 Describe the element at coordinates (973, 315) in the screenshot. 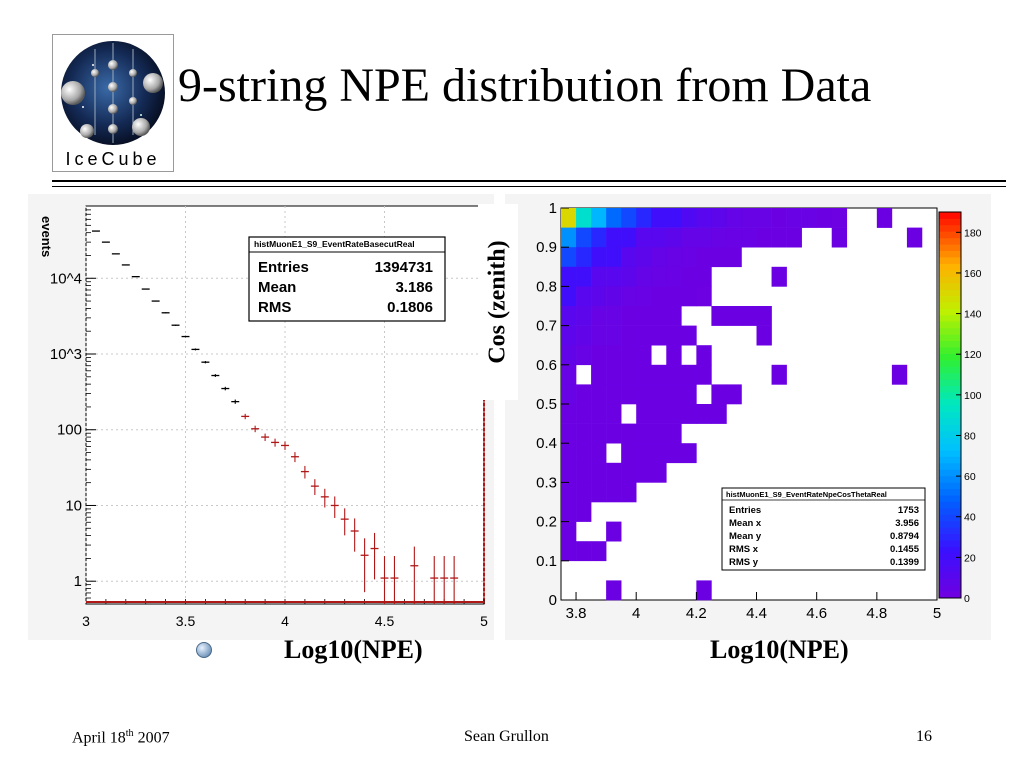

I see `color-bar-tick-label: 140` at that location.